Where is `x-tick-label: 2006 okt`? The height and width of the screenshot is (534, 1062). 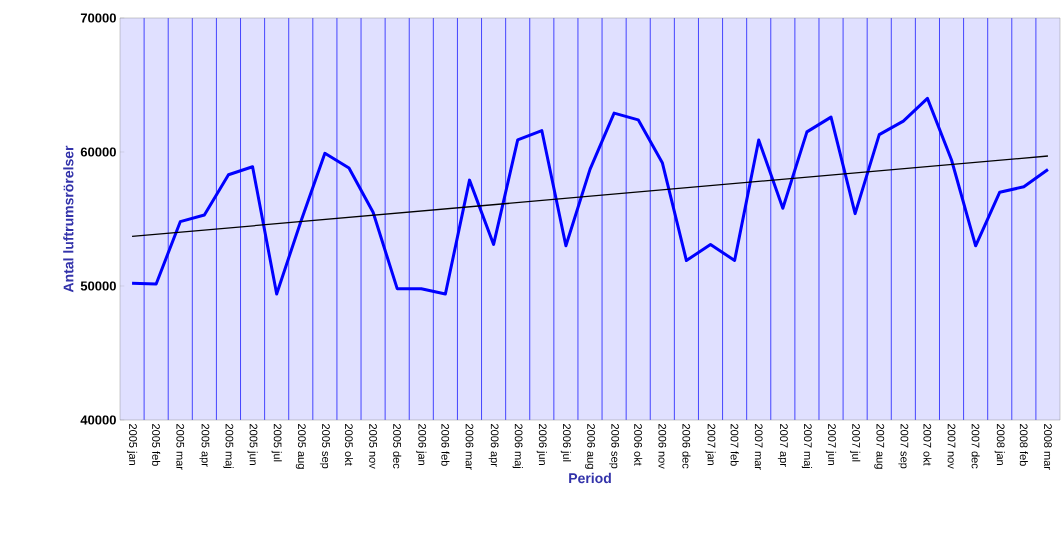
x-tick-label: 2006 okt is located at coordinates (638, 445).